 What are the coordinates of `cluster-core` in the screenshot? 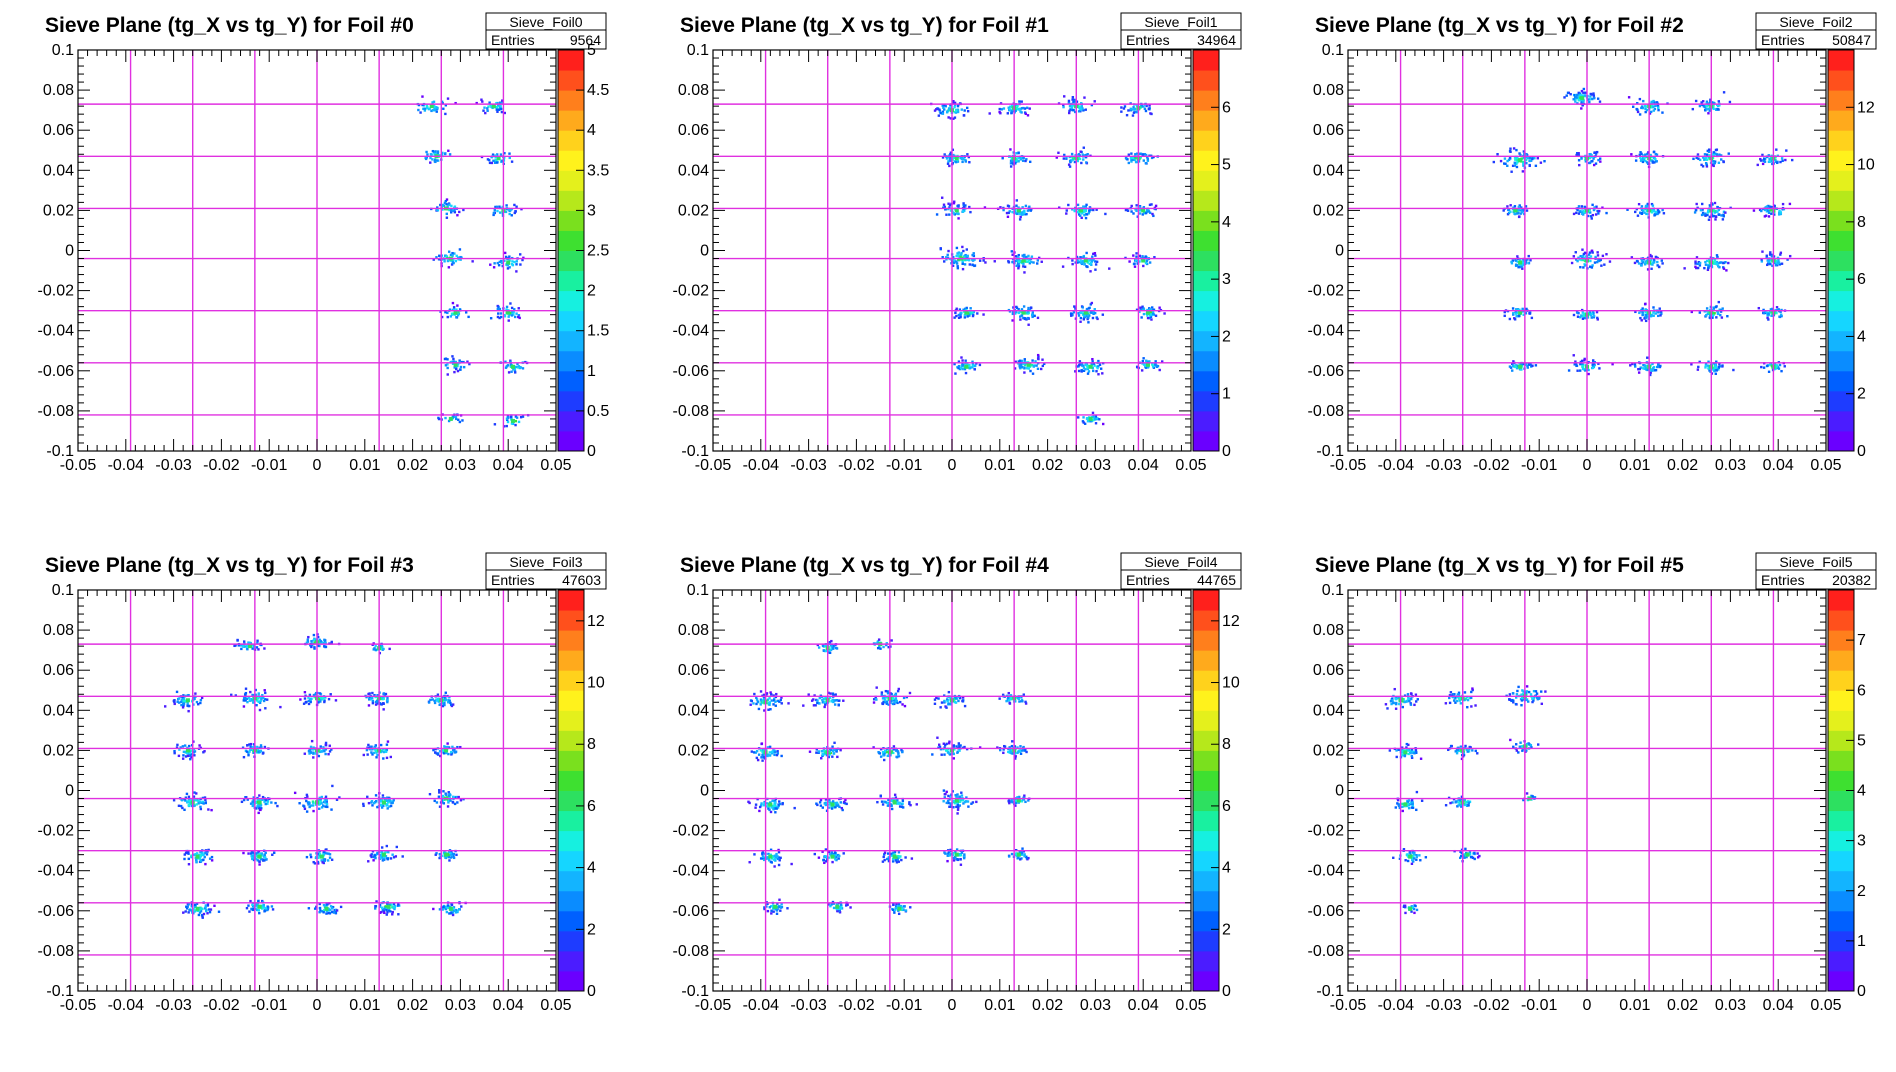 It's located at (956, 210).